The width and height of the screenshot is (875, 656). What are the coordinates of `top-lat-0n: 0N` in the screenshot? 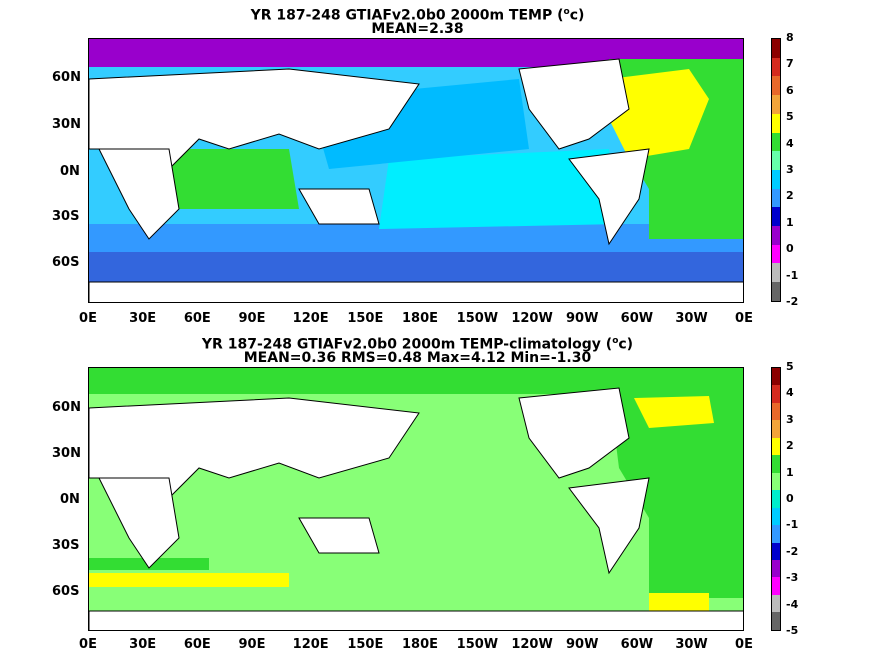 It's located at (70, 171).